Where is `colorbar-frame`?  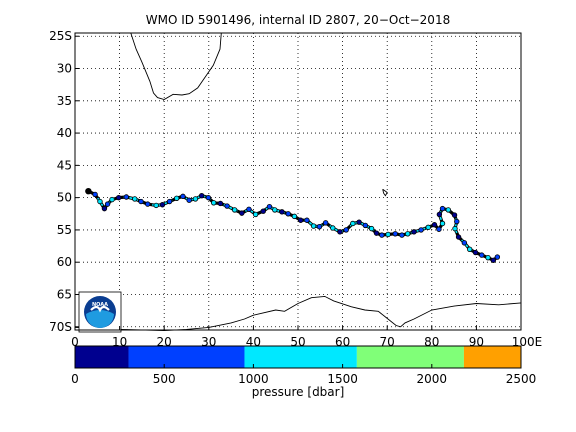
colorbar-frame is located at coordinates (298, 357).